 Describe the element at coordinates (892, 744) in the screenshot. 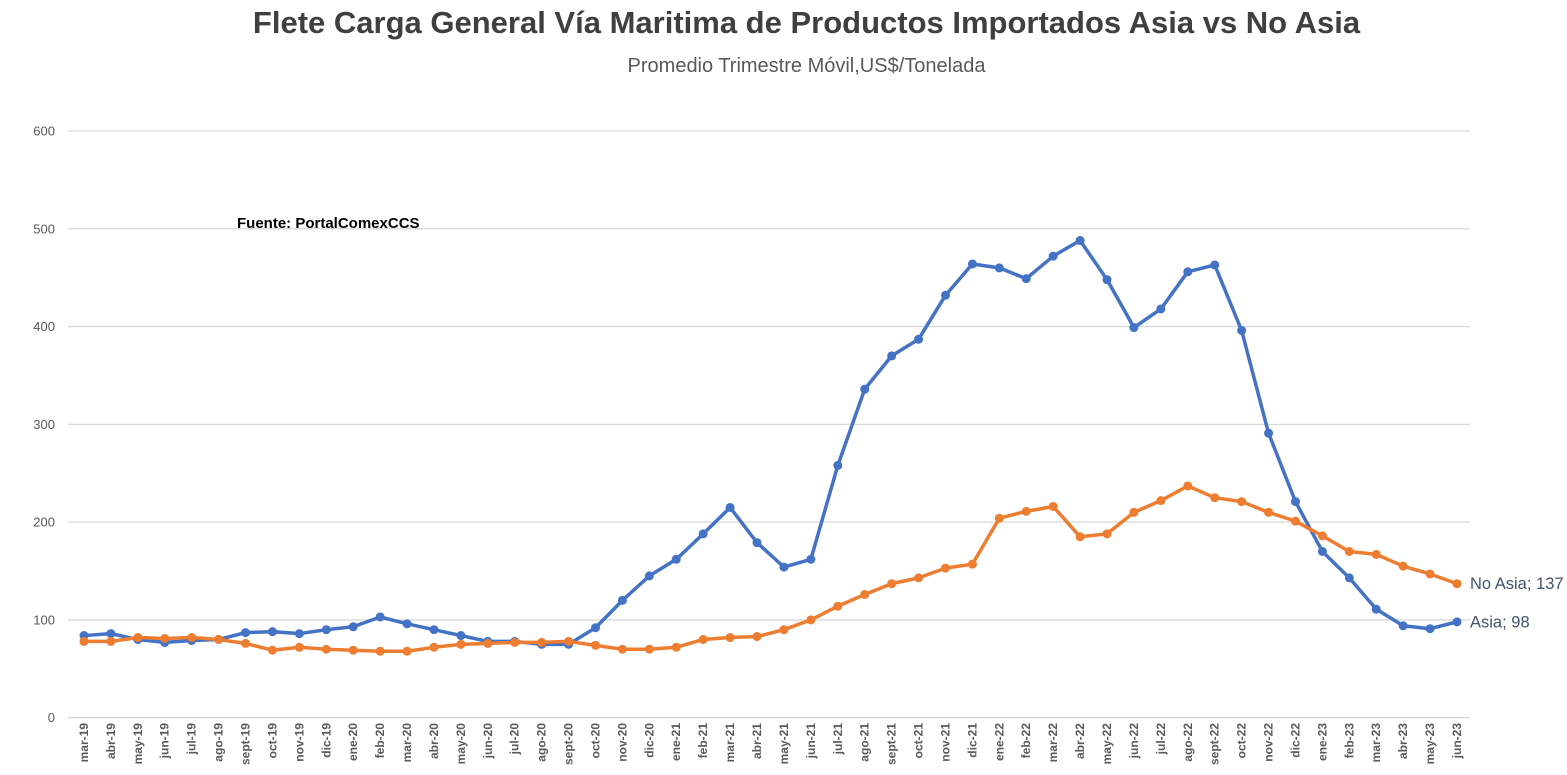

I see `x-axis-tick-sept-21: sept-21` at that location.